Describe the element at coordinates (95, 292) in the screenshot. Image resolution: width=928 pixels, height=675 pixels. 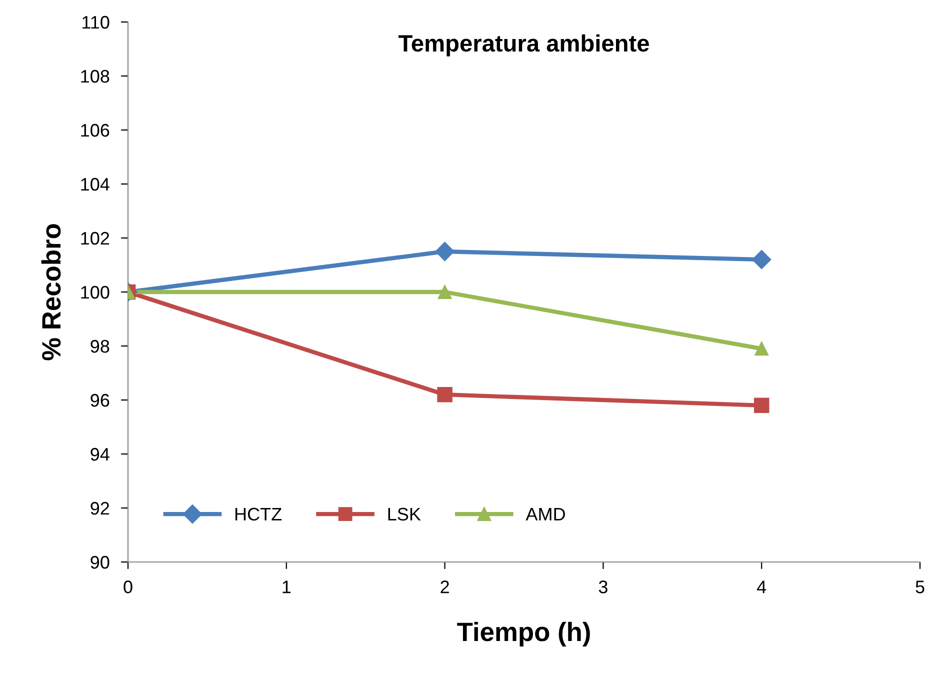
I see `y-tick-label: 100` at that location.